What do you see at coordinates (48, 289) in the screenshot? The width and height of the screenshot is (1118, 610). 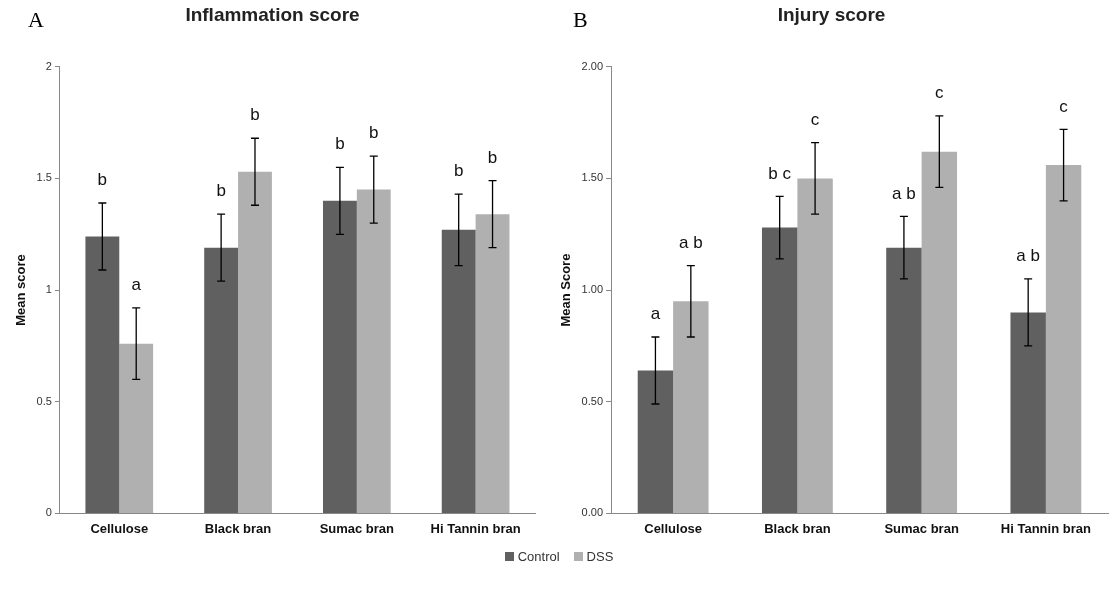 I see `y-tick-label: 1` at bounding box center [48, 289].